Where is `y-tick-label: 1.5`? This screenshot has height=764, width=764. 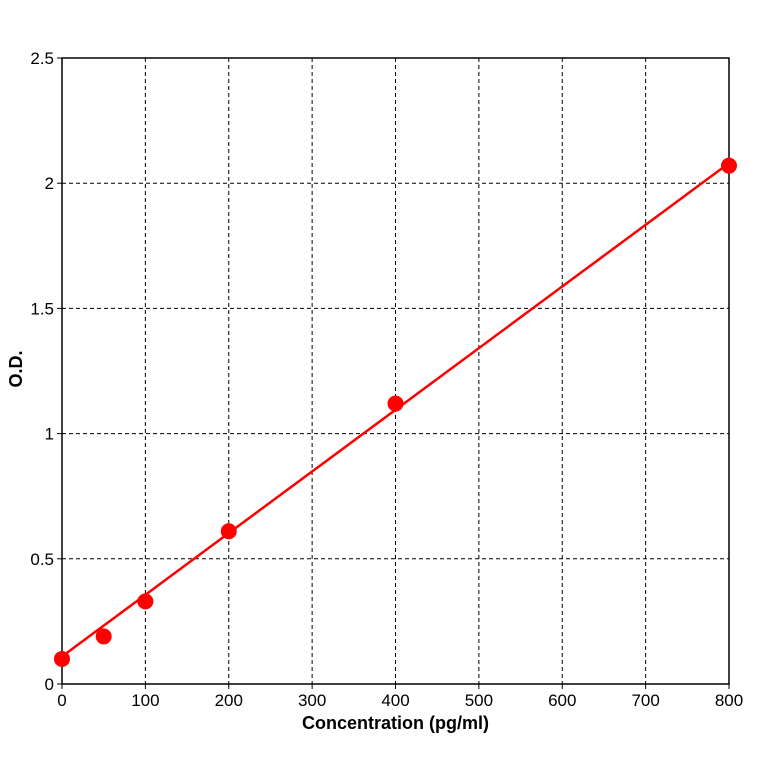
y-tick-label: 1.5 is located at coordinates (42, 308).